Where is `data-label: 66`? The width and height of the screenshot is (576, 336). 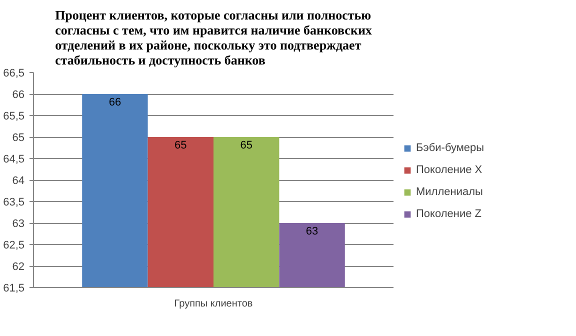
data-label: 66 is located at coordinates (115, 102).